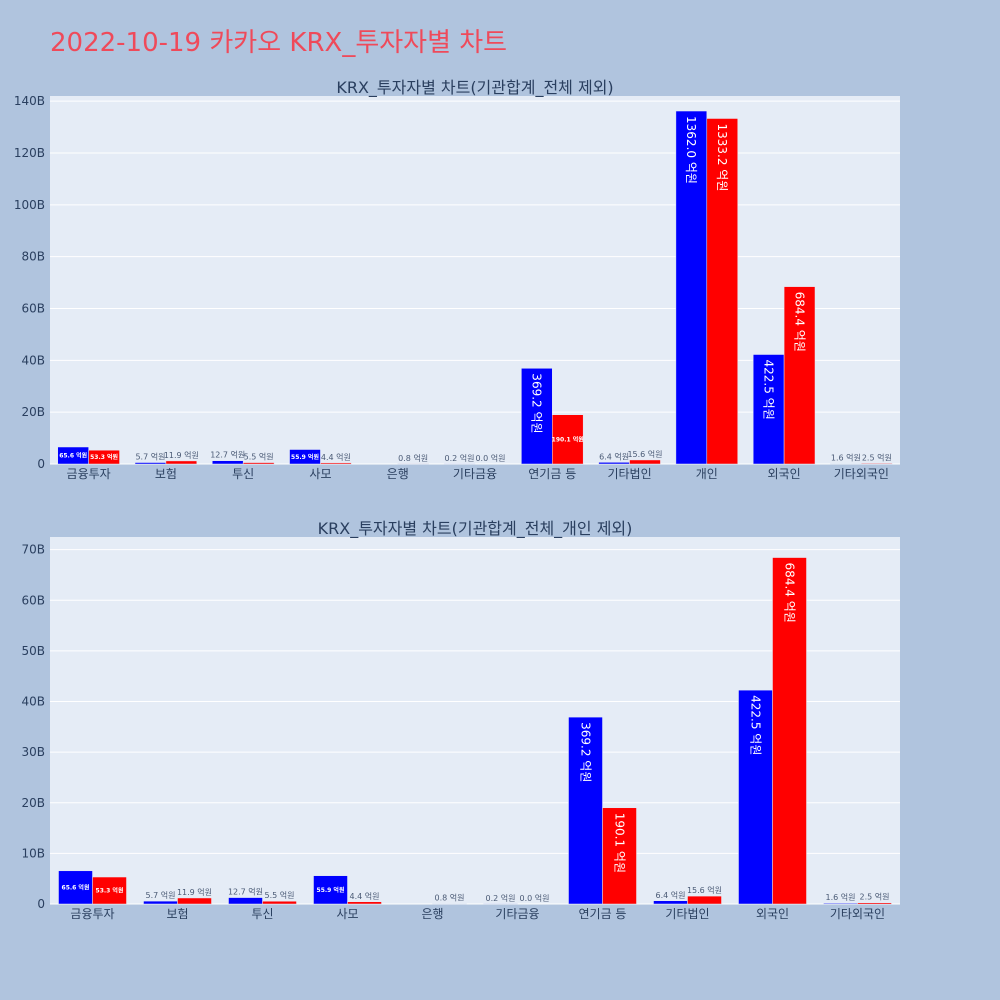 The image size is (1000, 1000). Describe the element at coordinates (33, 257) in the screenshot. I see `y-tick-label: 80B` at that location.